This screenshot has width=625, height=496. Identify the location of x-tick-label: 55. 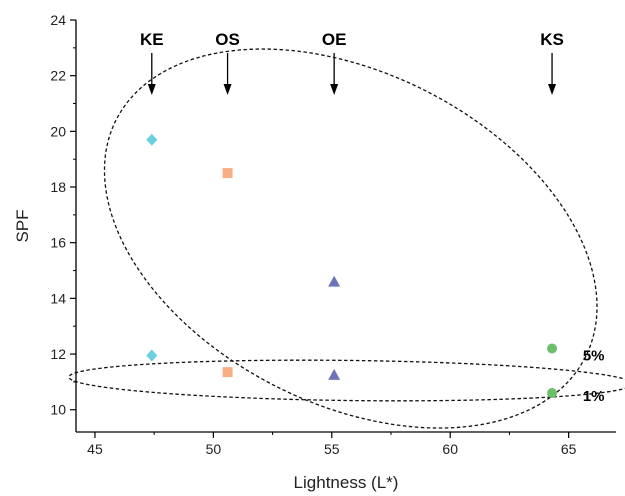
(332, 449).